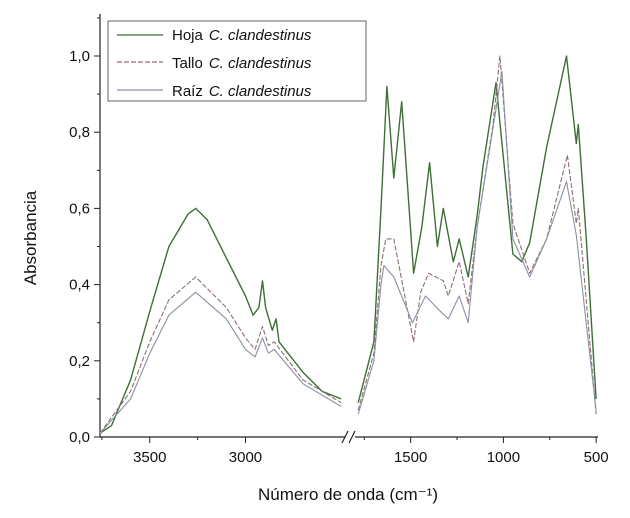  Describe the element at coordinates (79, 56) in the screenshot. I see `y-tick-label: 1,0` at that location.